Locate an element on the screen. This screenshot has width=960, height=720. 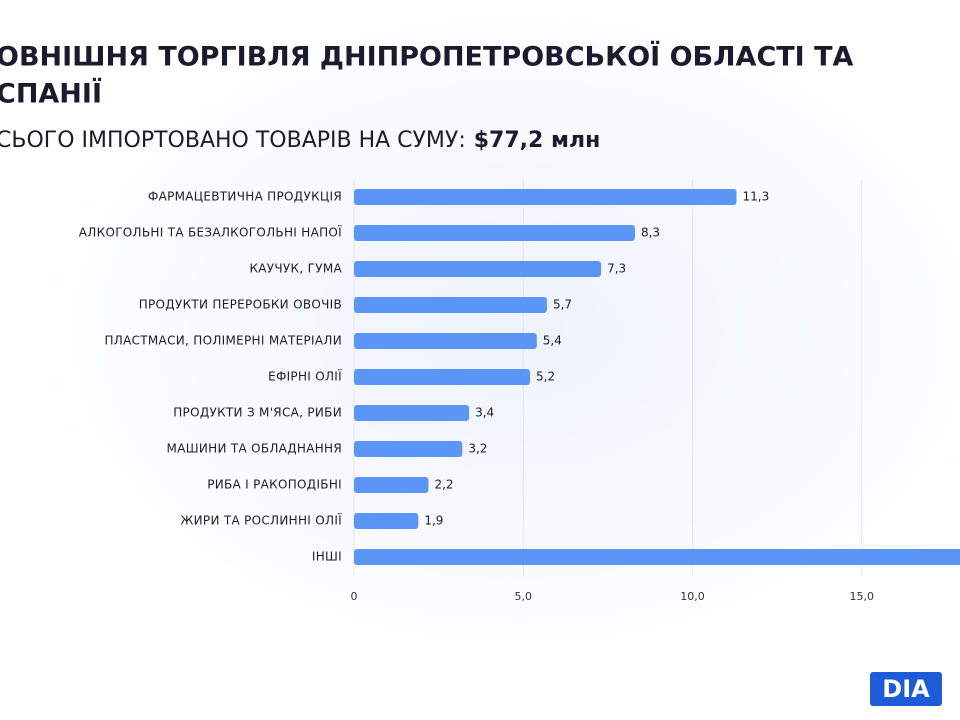
logo: DIA is located at coordinates (906, 689).